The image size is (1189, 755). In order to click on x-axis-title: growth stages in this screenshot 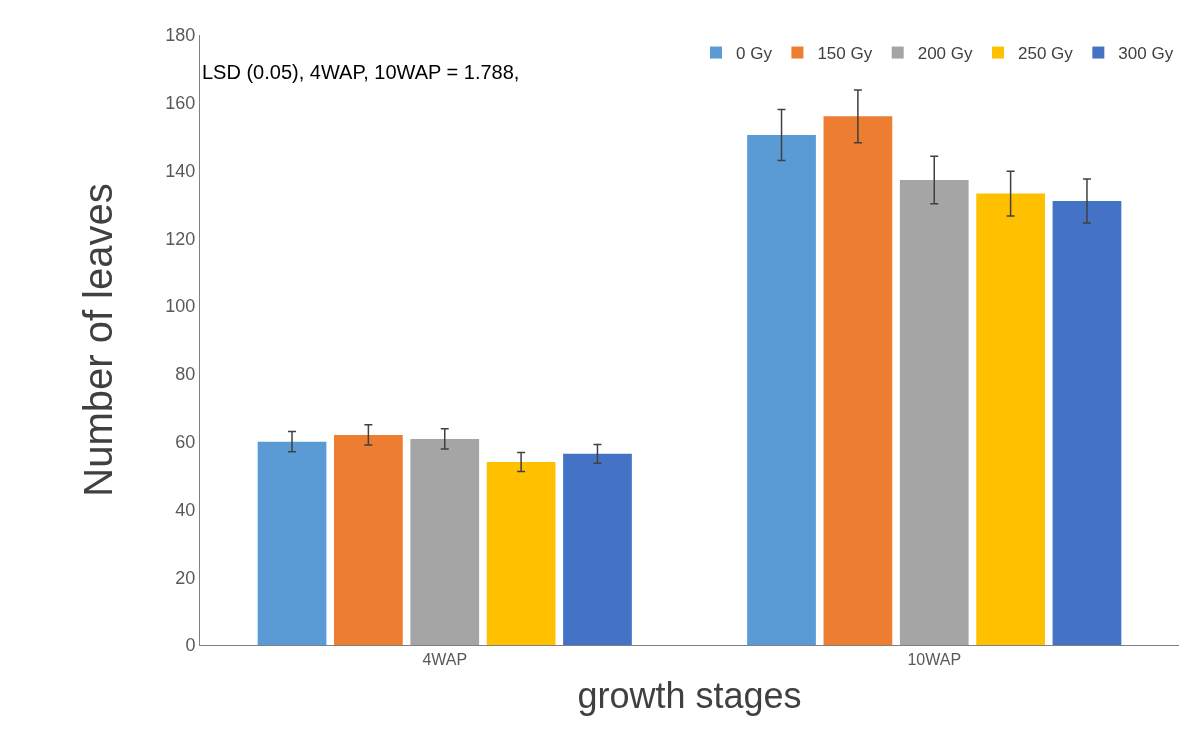, I will do `click(689, 695)`.